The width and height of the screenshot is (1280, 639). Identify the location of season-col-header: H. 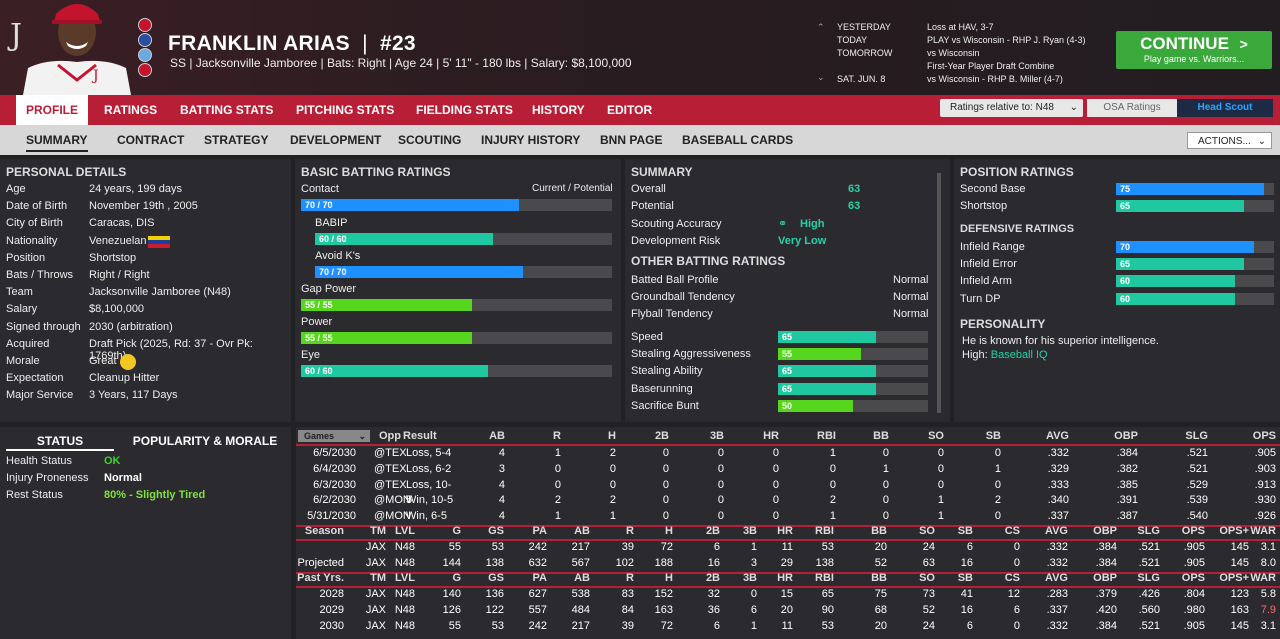
(669, 531).